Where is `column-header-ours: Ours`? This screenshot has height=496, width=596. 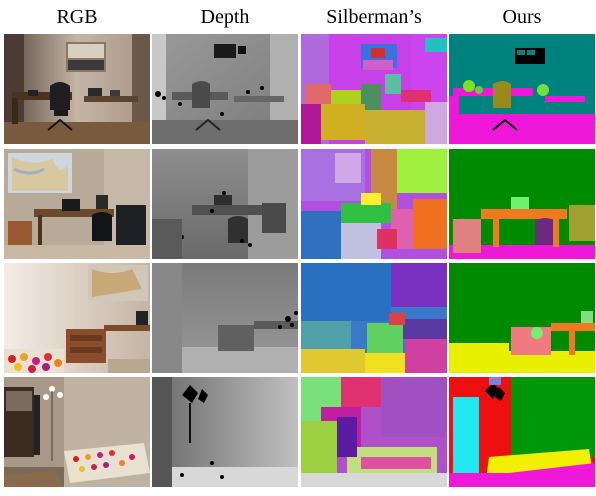 column-header-ours: Ours is located at coordinates (522, 17).